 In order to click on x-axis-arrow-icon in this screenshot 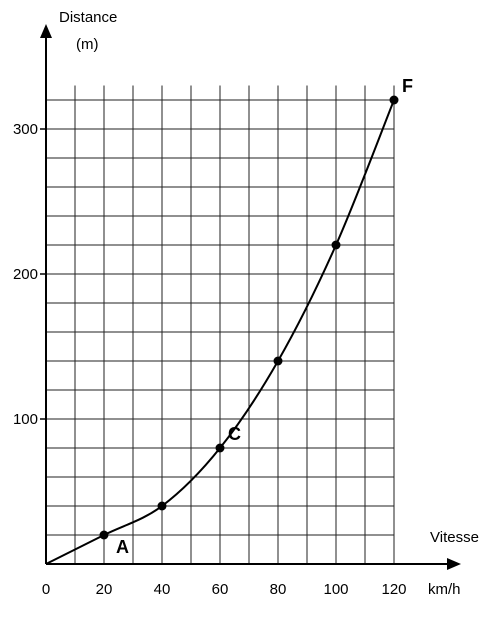, I will do `click(454, 564)`.